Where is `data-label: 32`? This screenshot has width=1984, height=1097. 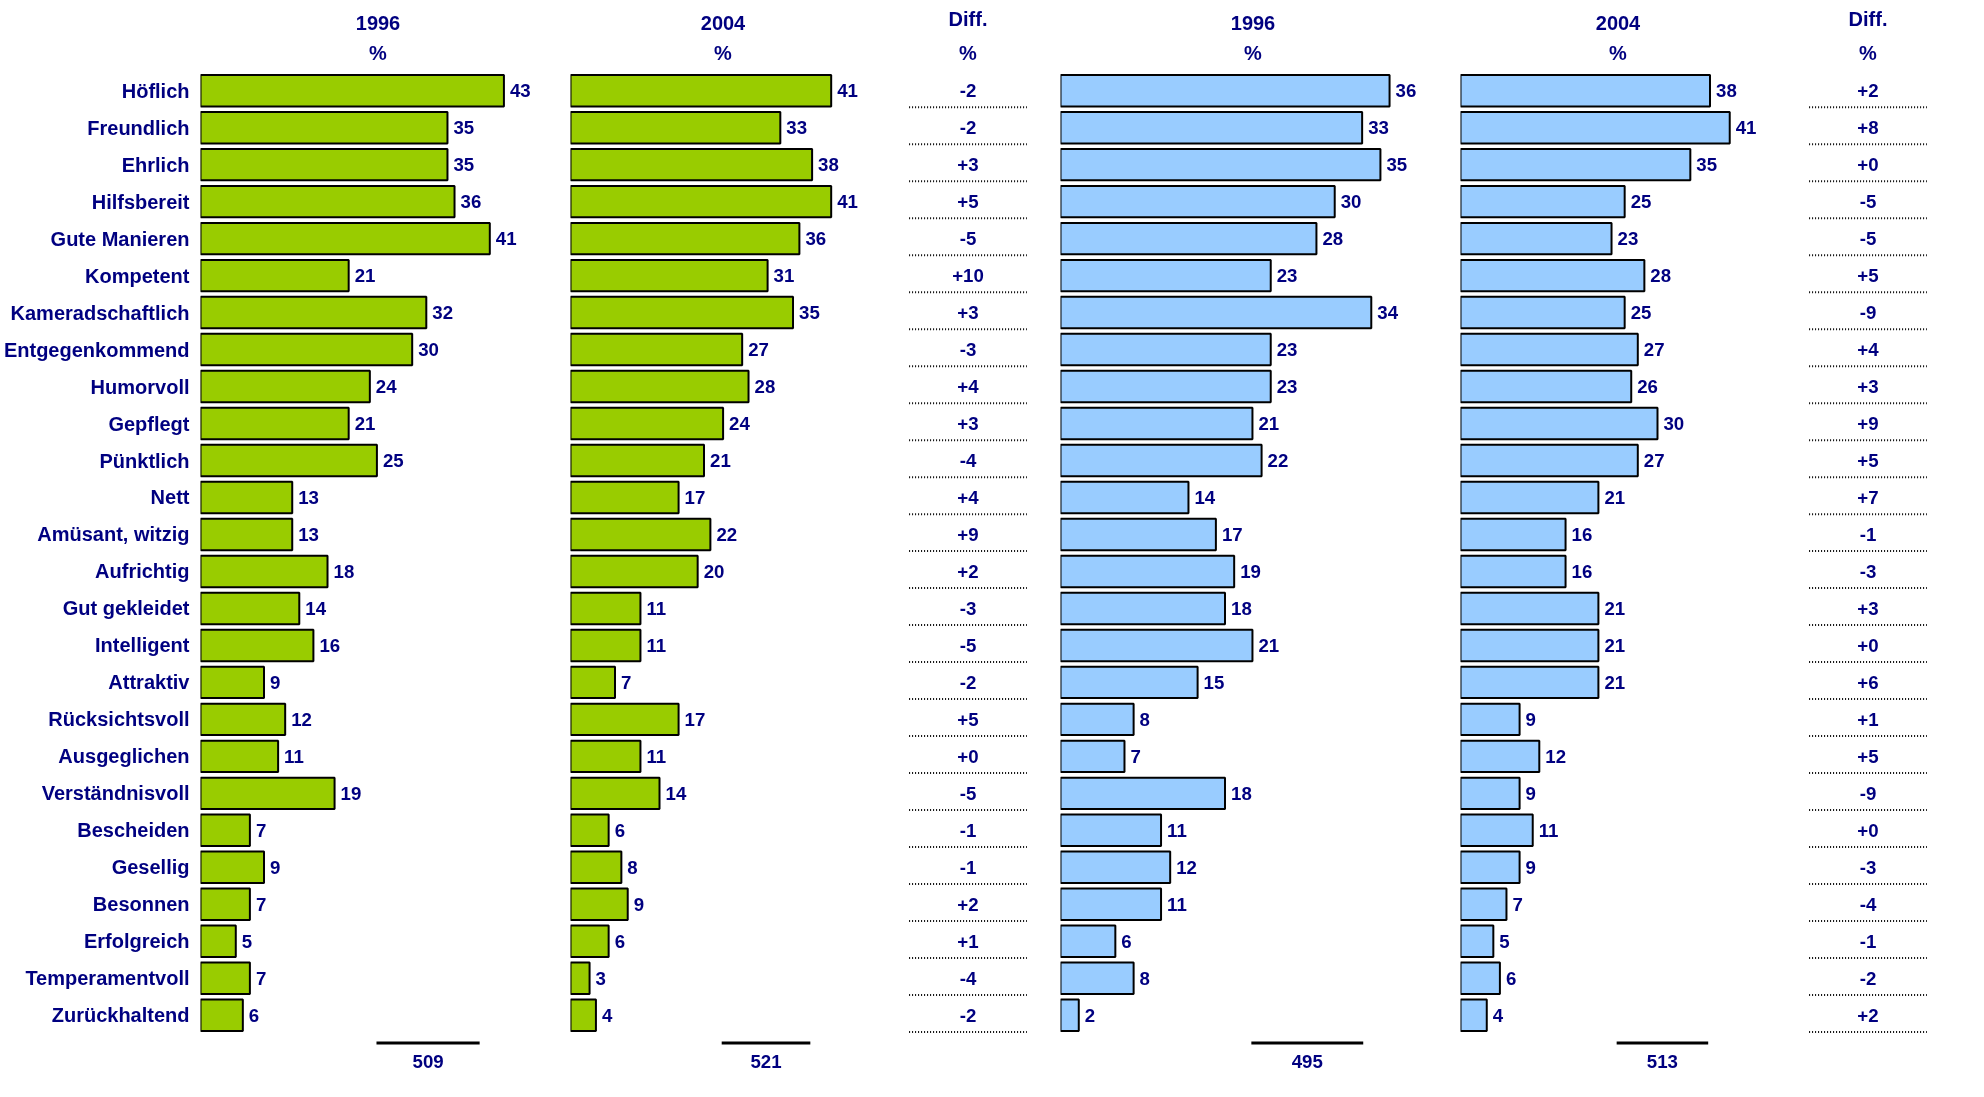 data-label: 32 is located at coordinates (443, 313).